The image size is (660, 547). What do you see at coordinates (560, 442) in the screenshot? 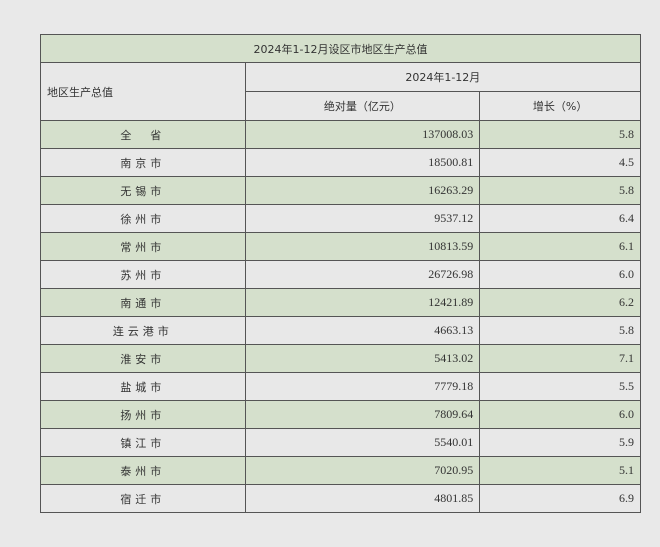
I see `growth-cell: 5.9` at bounding box center [560, 442].